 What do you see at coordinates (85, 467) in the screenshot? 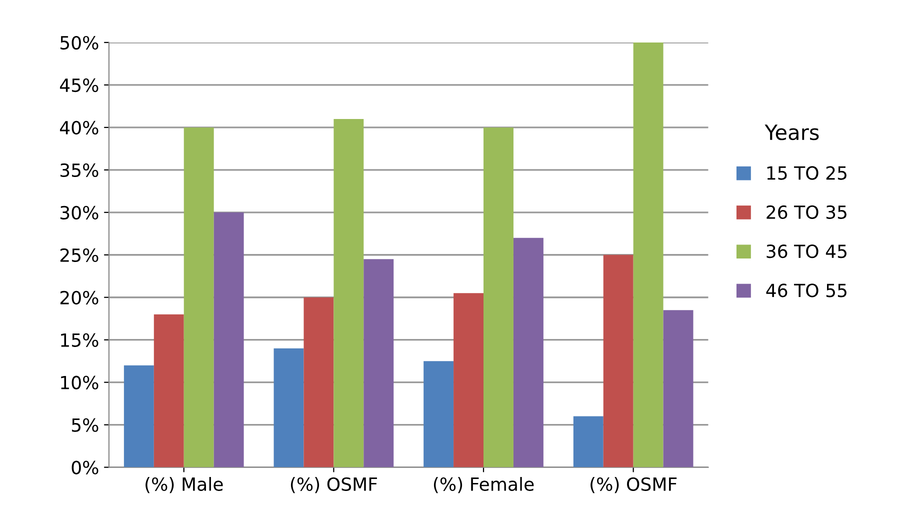
I see `y-tick-label: 0%` at bounding box center [85, 467].